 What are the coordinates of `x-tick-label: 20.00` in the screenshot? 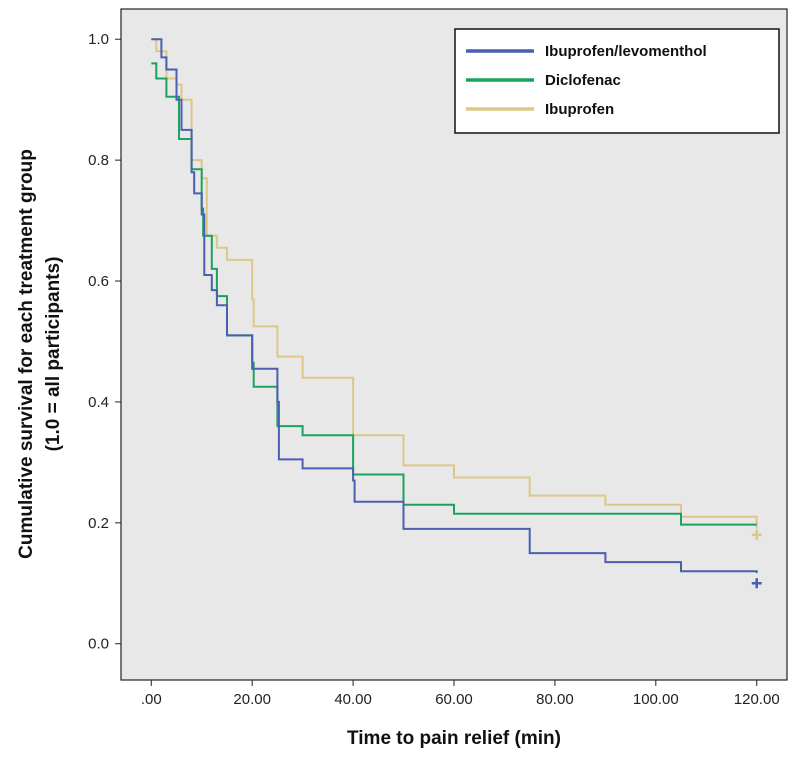 It's located at (252, 699).